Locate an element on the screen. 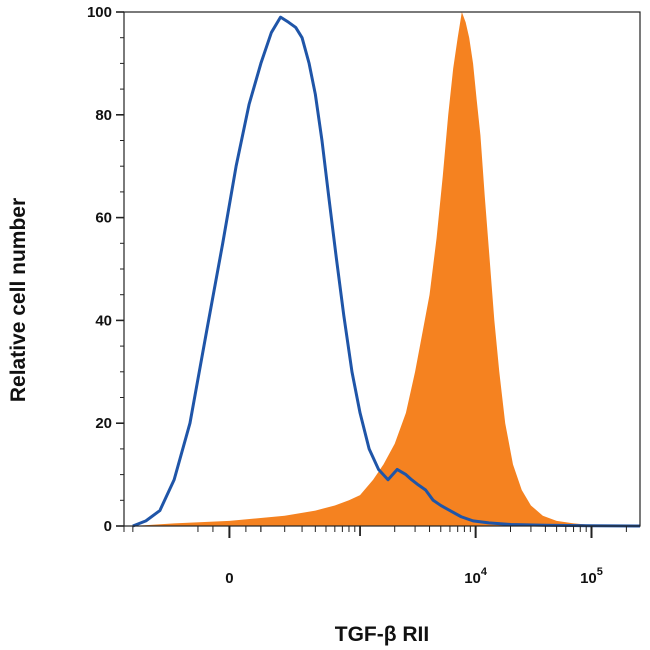 Image resolution: width=650 pixels, height=650 pixels. x-tick-exponent: 5 is located at coordinates (600, 572).